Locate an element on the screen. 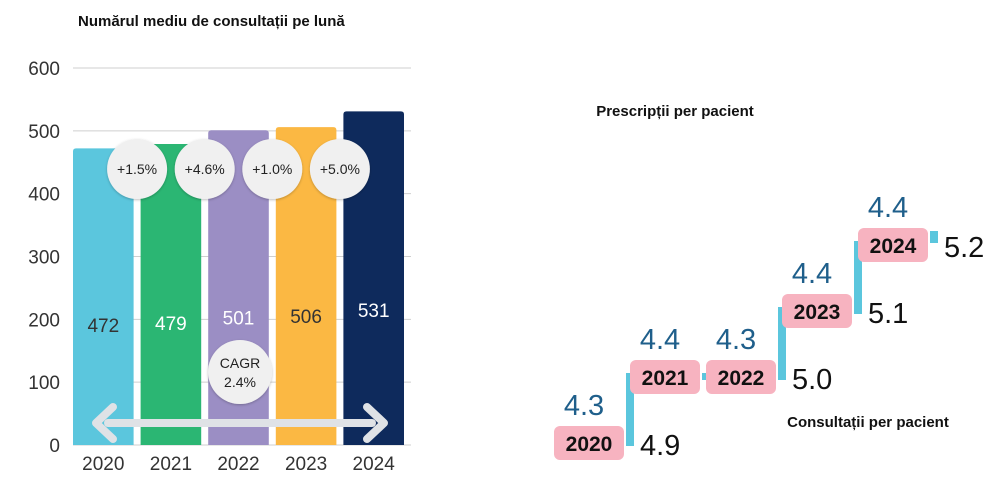 This screenshot has width=995, height=486. year-label: 2024 is located at coordinates (893, 246).